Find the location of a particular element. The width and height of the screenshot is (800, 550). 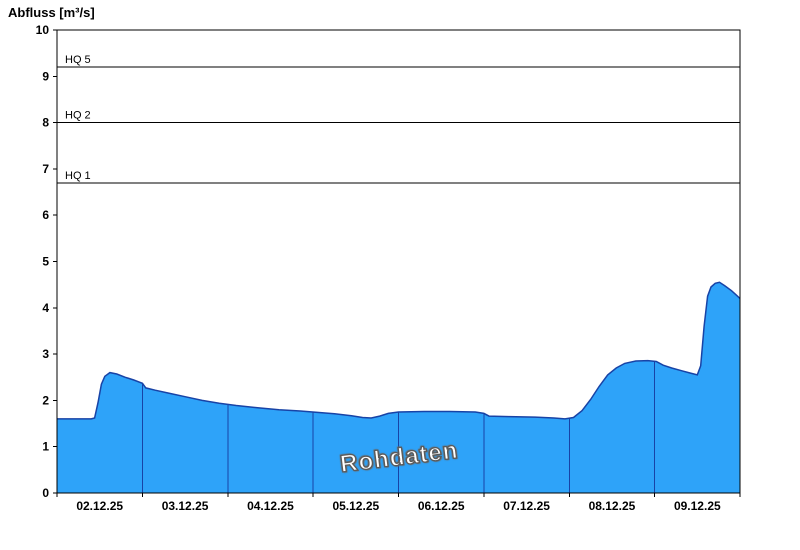

x-tick-label: 08.12.25 is located at coordinates (612, 506).